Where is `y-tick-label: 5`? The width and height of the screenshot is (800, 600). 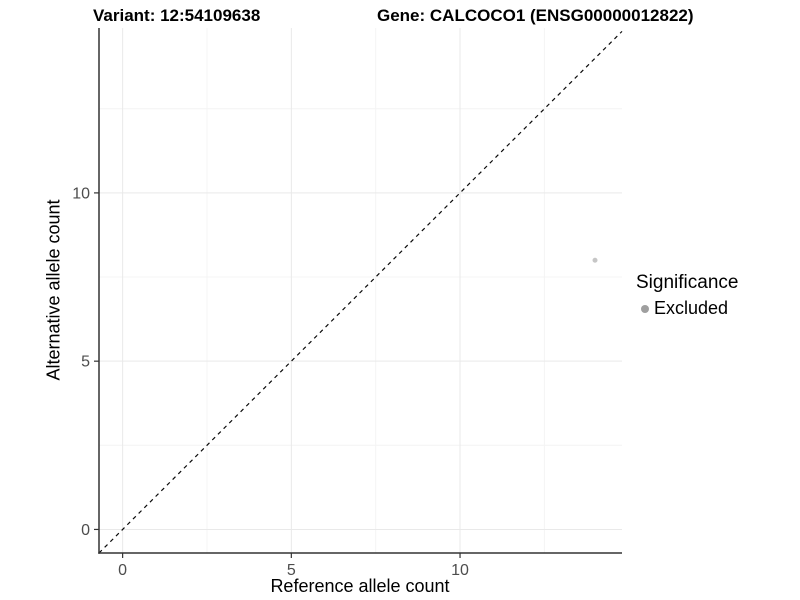 y-tick-label: 5 is located at coordinates (85, 362).